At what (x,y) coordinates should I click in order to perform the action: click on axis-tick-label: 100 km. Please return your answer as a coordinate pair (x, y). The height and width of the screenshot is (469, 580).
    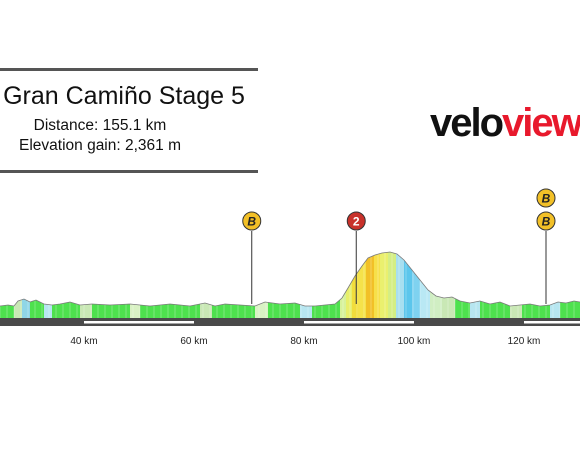
    Looking at the image, I should click on (414, 341).